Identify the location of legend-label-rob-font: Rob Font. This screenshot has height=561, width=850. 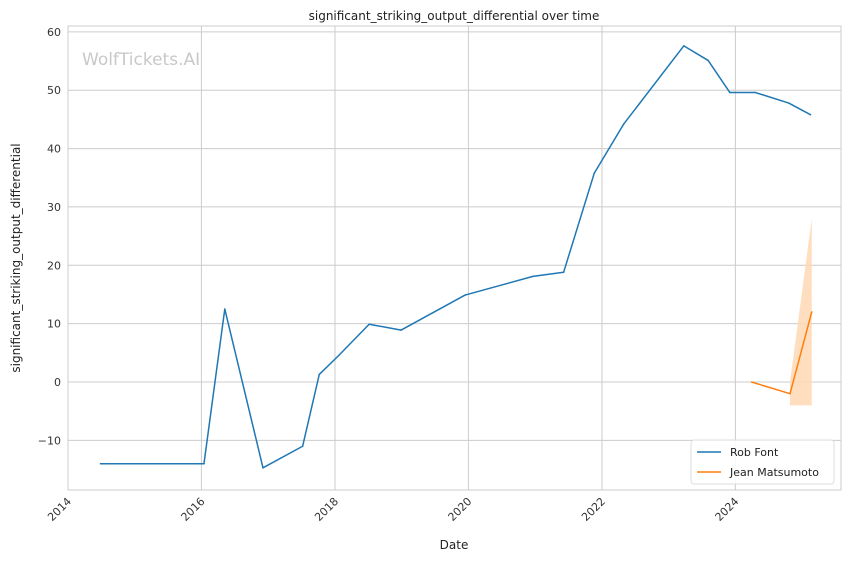
(754, 452).